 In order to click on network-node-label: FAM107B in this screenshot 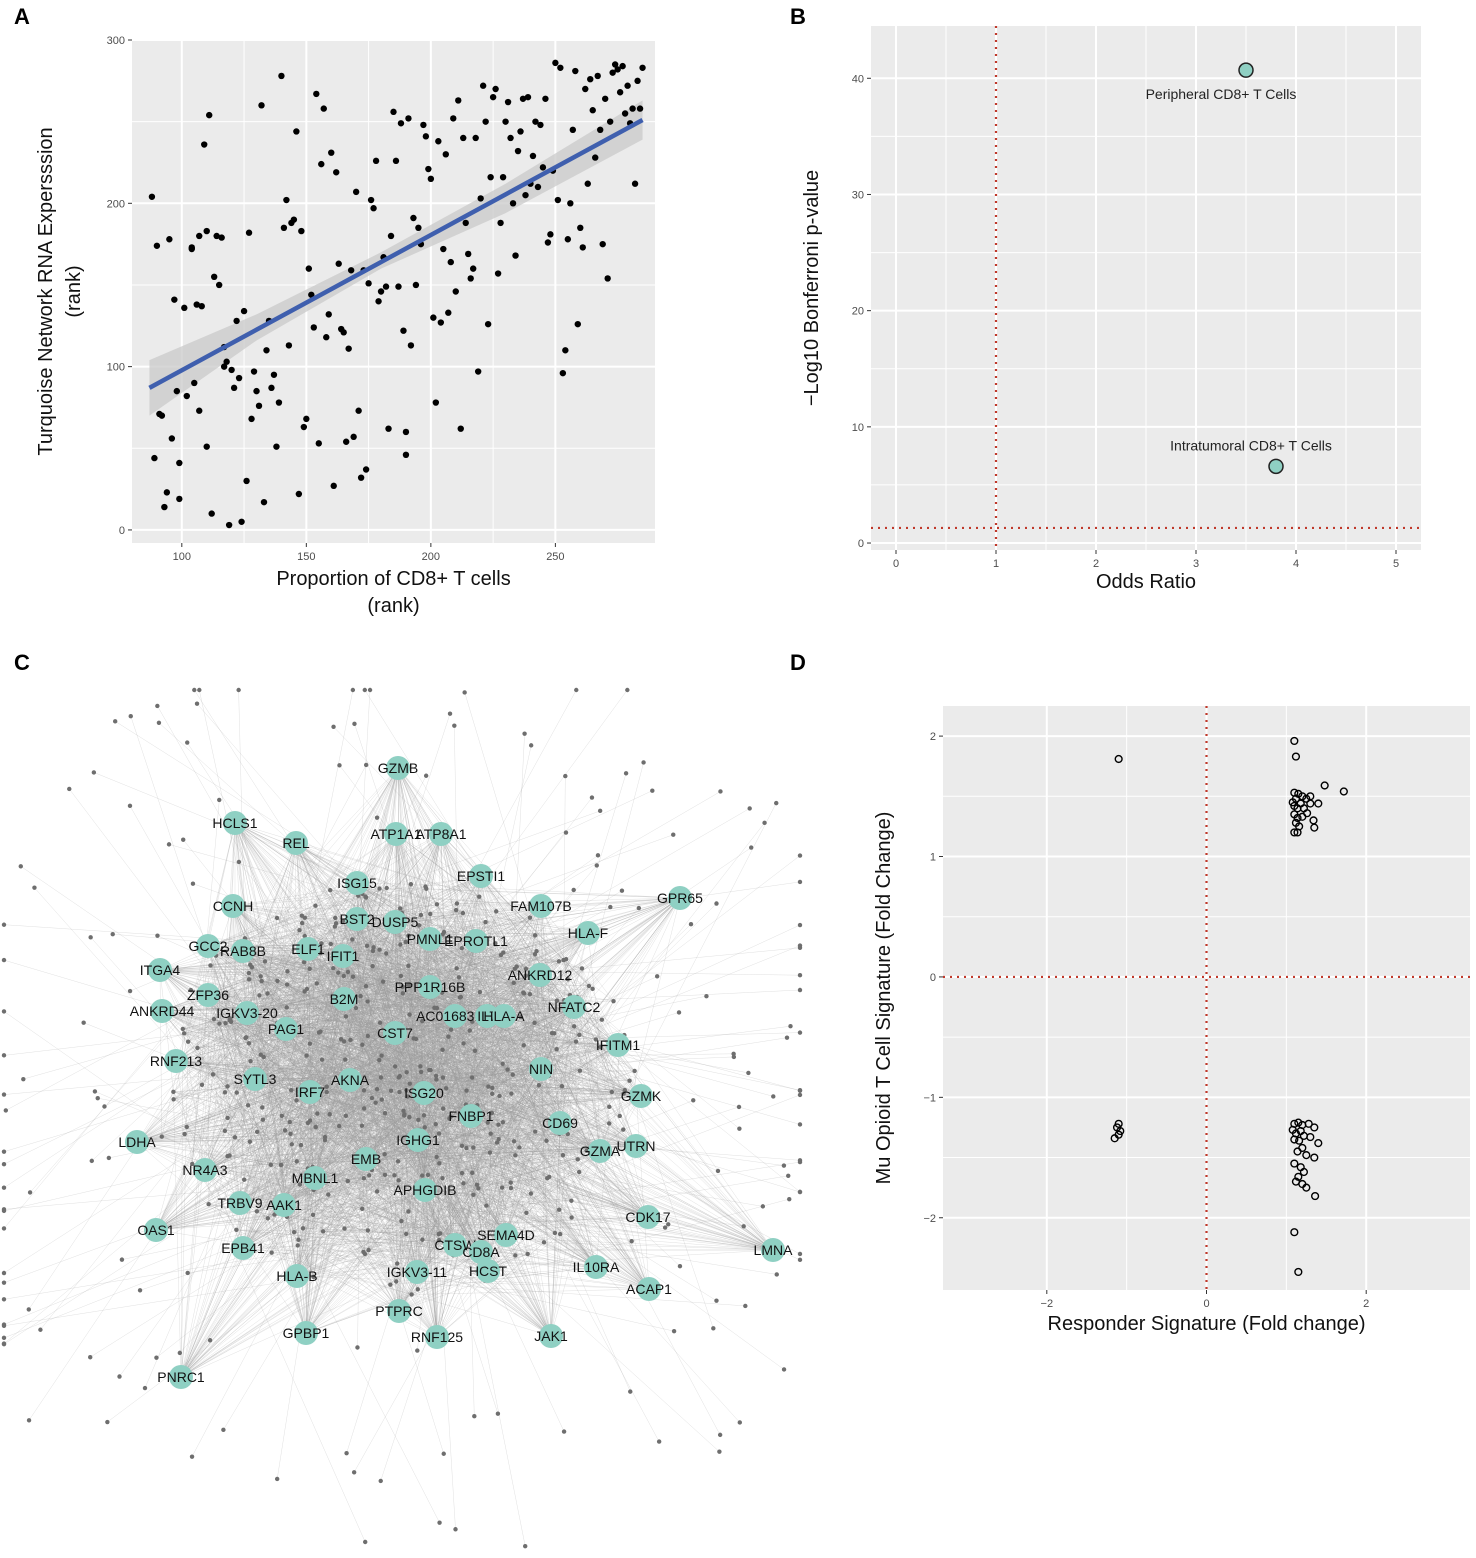, I will do `click(540, 906)`.